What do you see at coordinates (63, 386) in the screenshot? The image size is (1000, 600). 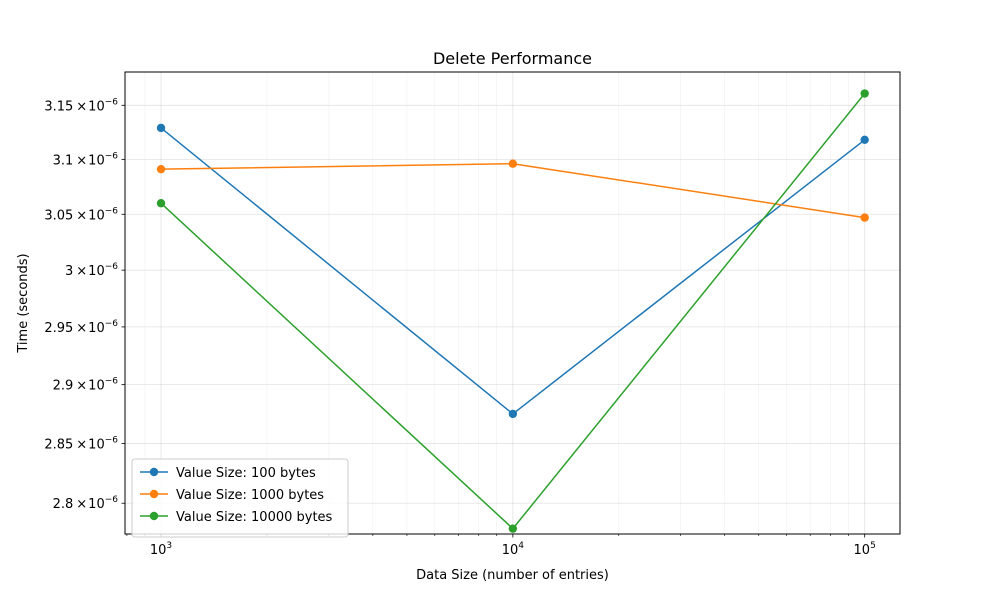 I see `y-tick-mantissa: 2.9` at bounding box center [63, 386].